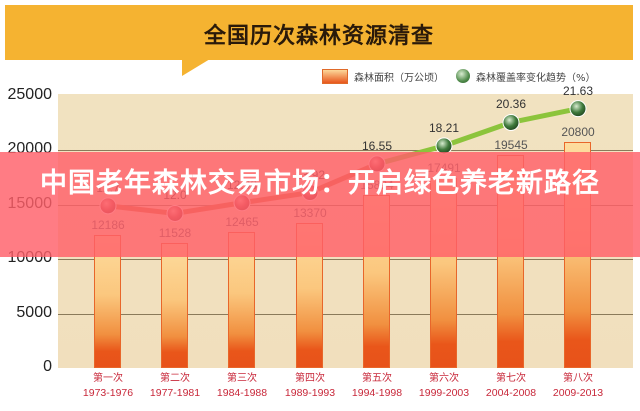  Describe the element at coordinates (578, 131) in the screenshot. I see `bar-value-label: 20800` at that location.